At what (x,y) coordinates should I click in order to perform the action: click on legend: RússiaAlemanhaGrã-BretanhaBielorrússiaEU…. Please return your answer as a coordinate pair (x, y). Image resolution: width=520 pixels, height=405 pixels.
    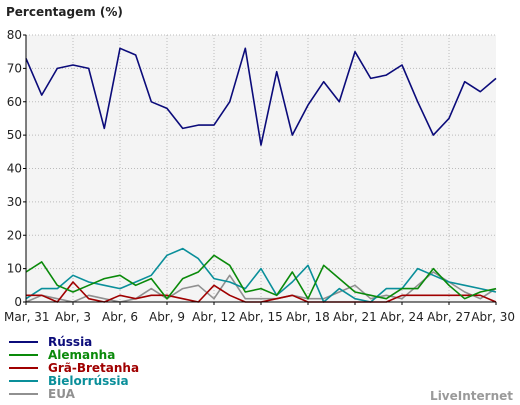
    Looking at the image, I should click on (74, 368).